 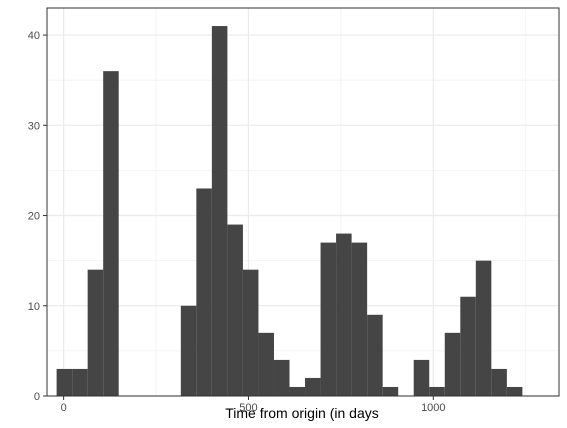 I want to click on y-tick-label: 20, so click(x=34, y=217).